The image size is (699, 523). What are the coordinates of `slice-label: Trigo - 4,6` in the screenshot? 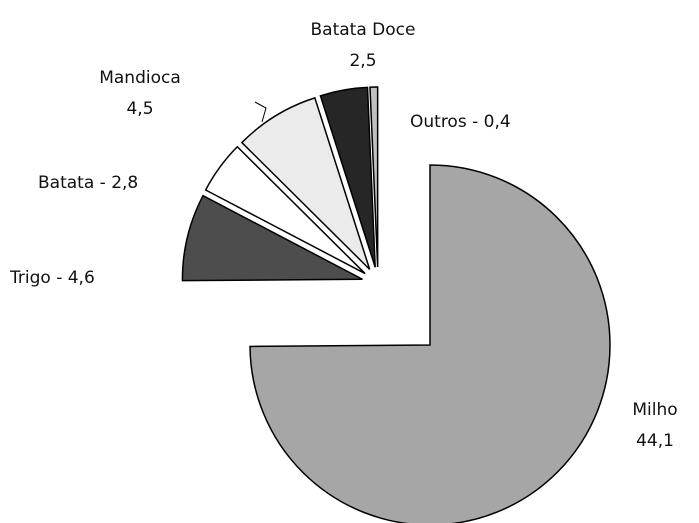 It's located at (52, 278).